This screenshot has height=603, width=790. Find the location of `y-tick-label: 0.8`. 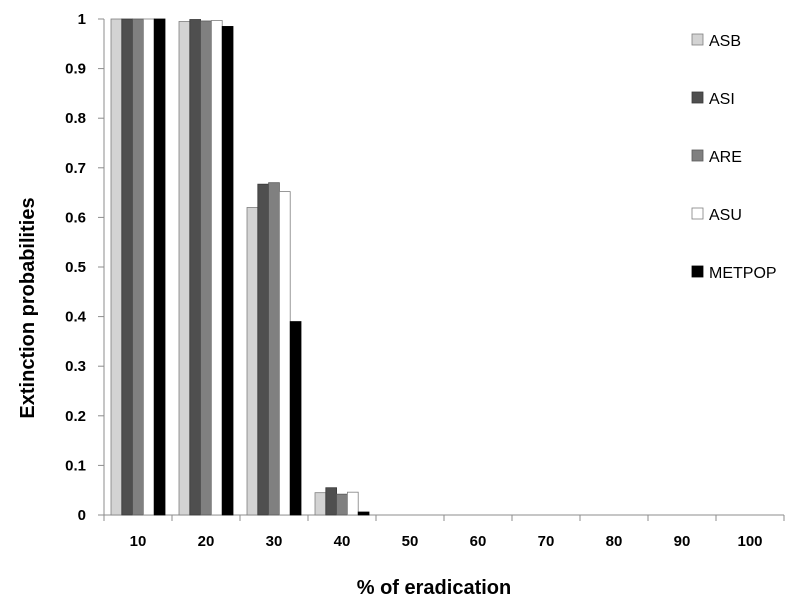

y-tick-label: 0.8 is located at coordinates (75, 118).